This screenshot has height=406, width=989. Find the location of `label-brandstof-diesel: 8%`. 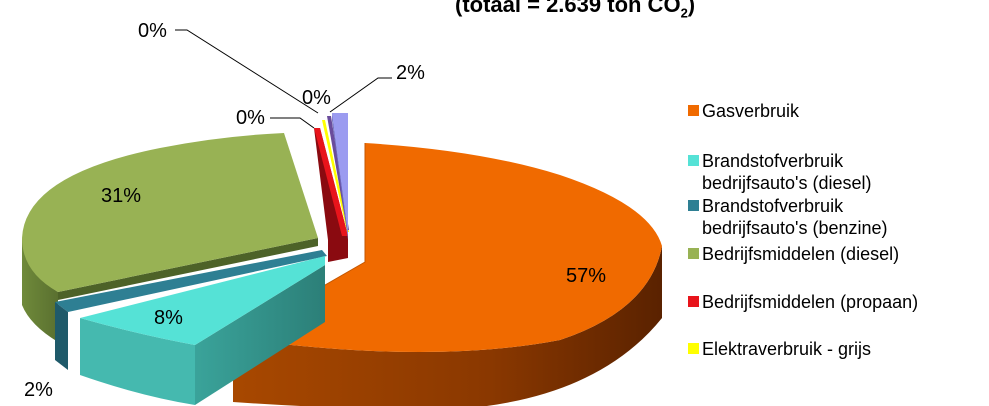

label-brandstof-diesel: 8% is located at coordinates (168, 318).